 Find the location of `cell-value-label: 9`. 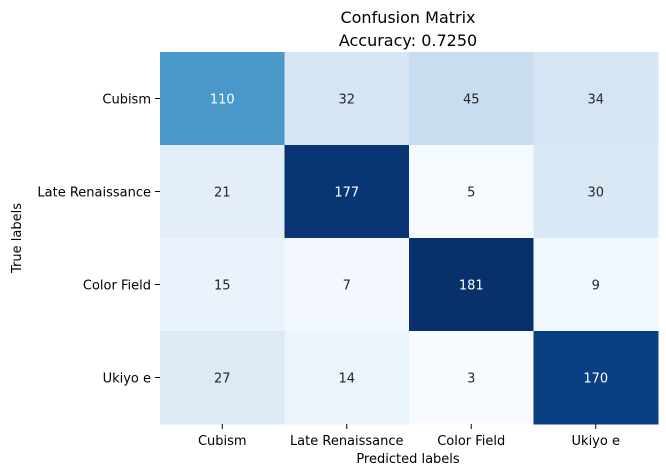

cell-value-label: 9 is located at coordinates (596, 286).